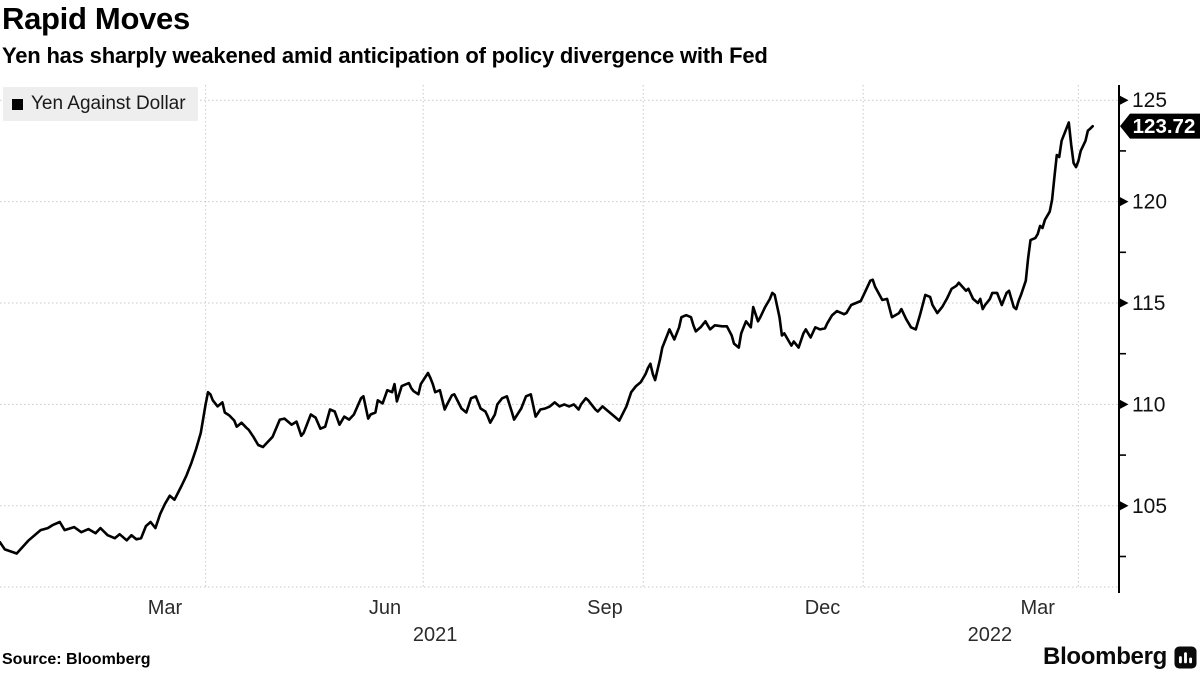  I want to click on last-price-label: 123.72, so click(1164, 126).